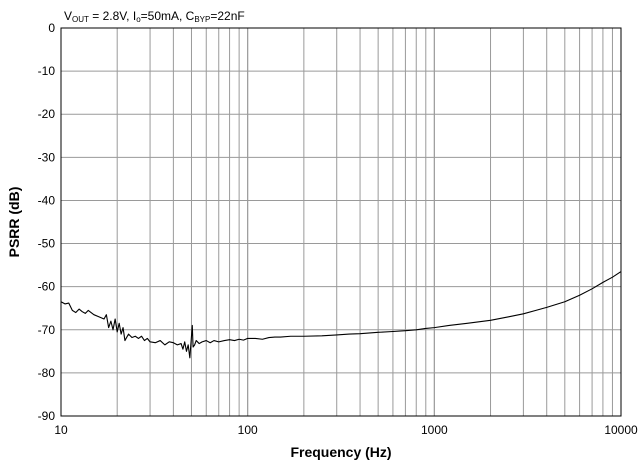 The width and height of the screenshot is (643, 469). I want to click on y-axis-title: PSRR (dB), so click(14, 222).